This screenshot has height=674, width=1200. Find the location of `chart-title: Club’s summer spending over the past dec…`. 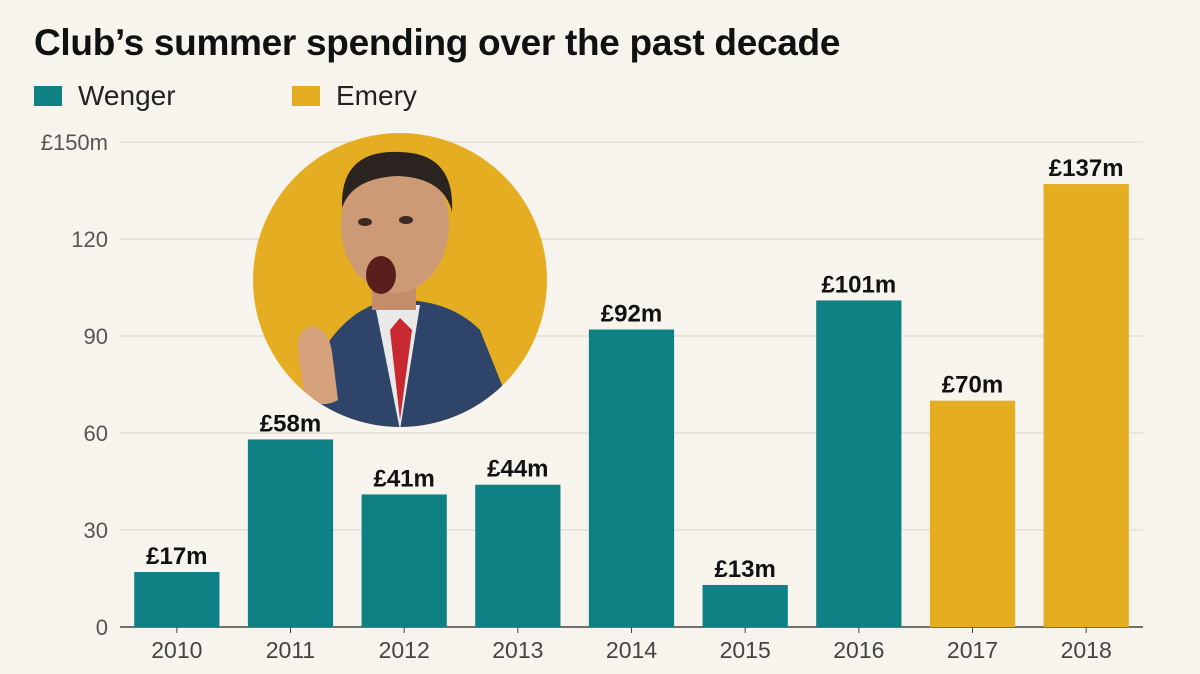

chart-title: Club’s summer spending over the past dec… is located at coordinates (437, 42).